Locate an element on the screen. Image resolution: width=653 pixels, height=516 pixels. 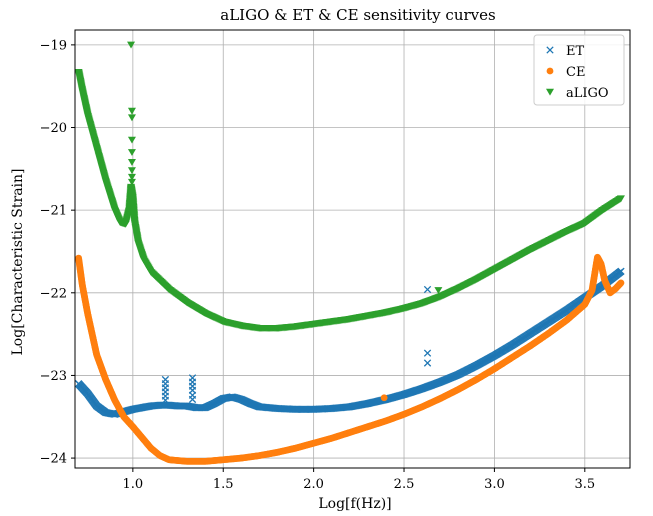
legend-entry-aligo: aLIGO is located at coordinates (577, 93).